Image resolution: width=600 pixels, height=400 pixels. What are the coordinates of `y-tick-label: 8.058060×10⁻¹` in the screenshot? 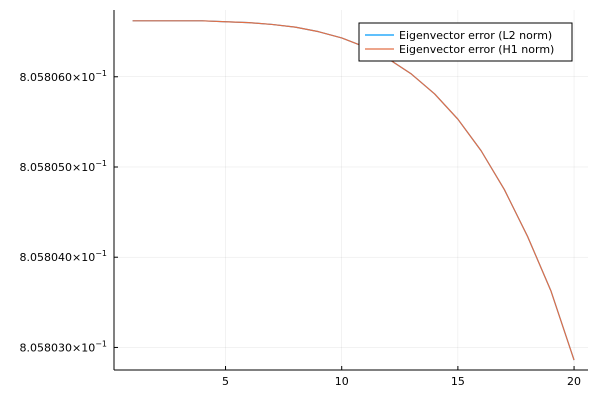 It's located at (64, 76).